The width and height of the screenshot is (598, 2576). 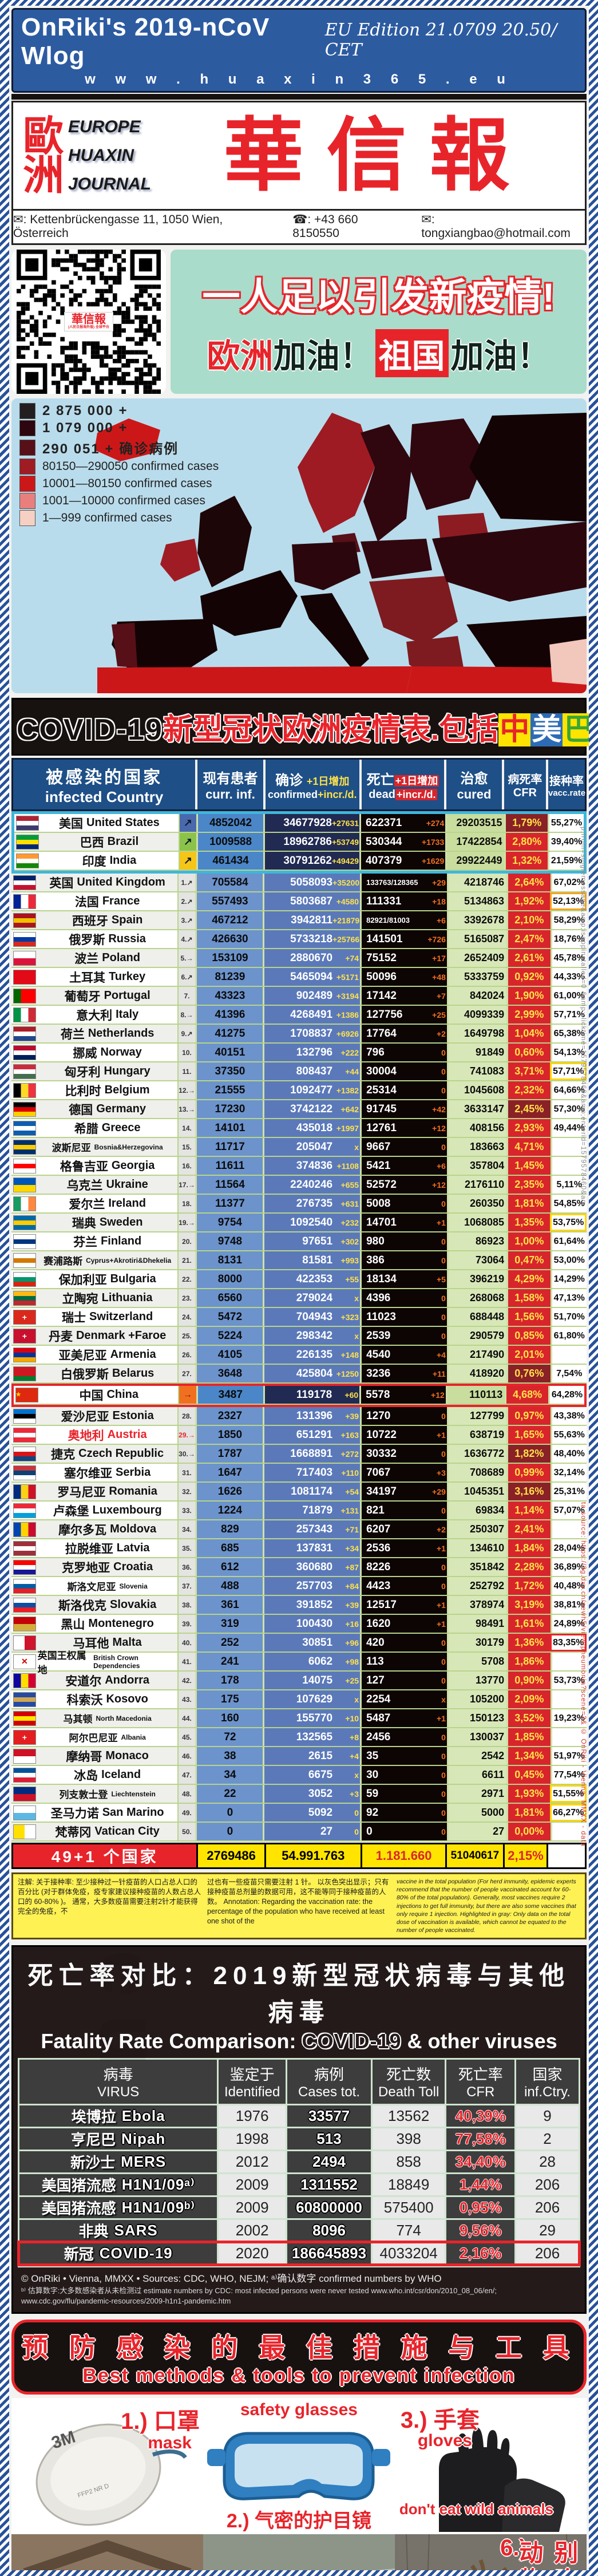 I want to click on confirmed-cell: 137831 +34, so click(x=312, y=1548).